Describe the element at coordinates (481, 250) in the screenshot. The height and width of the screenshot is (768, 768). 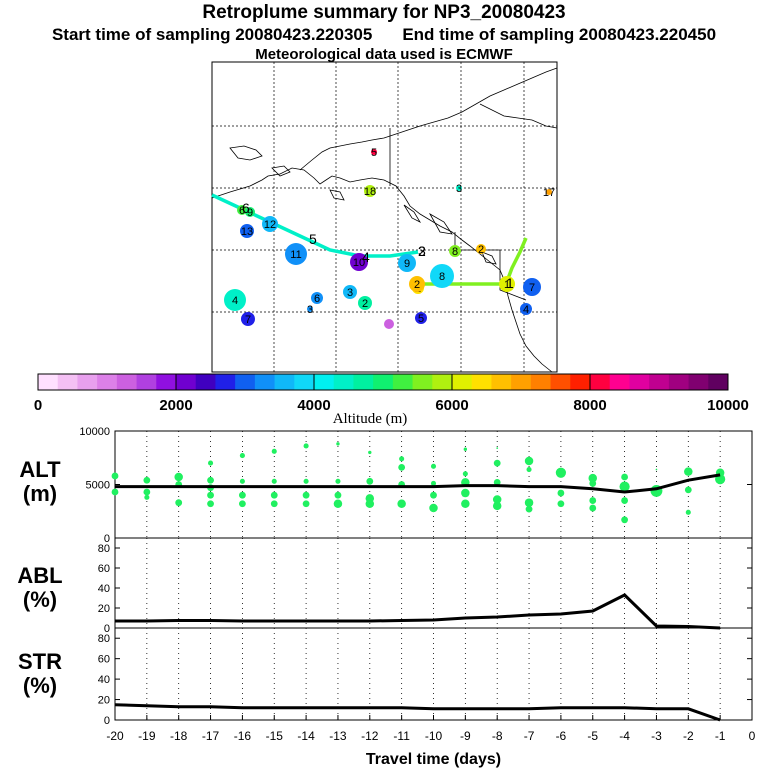
I see `map-marker-label-26: 2` at that location.